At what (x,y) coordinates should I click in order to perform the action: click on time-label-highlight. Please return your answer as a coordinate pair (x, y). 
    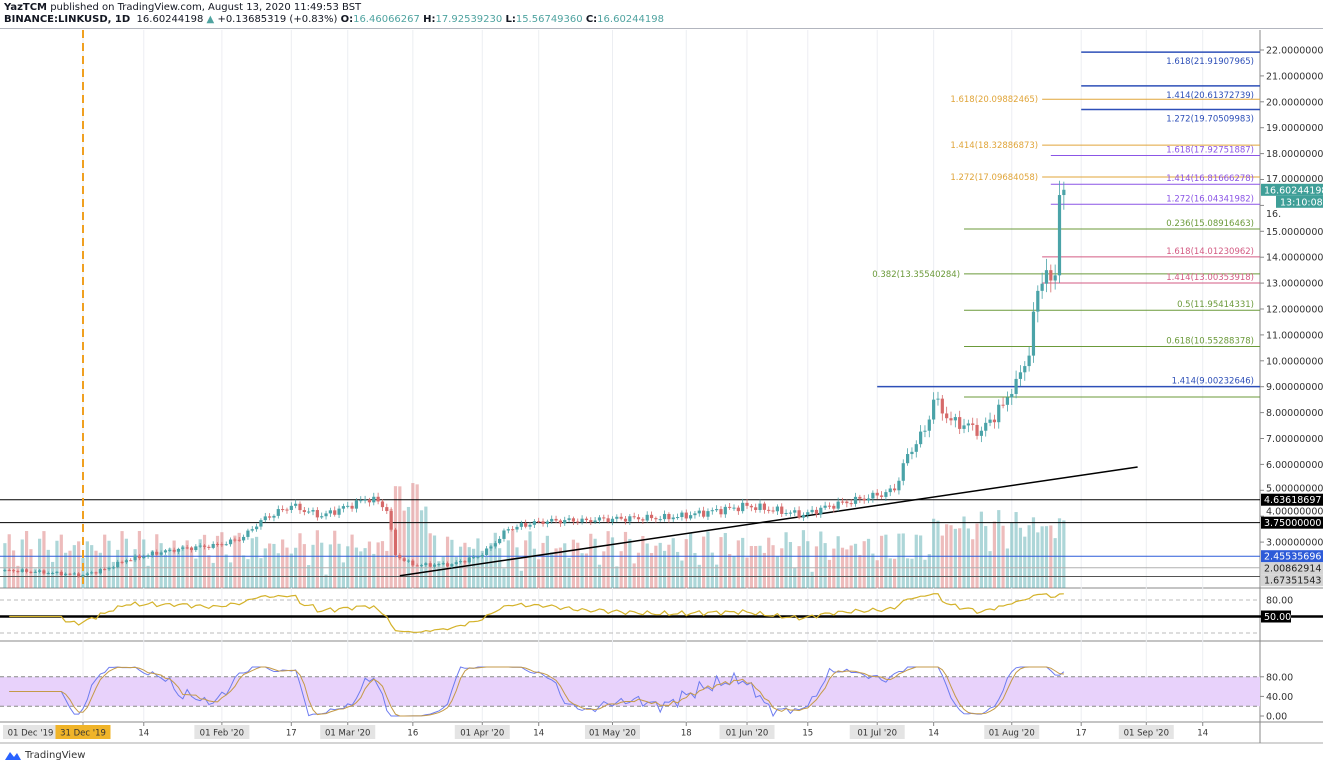
    Looking at the image, I should click on (83, 732).